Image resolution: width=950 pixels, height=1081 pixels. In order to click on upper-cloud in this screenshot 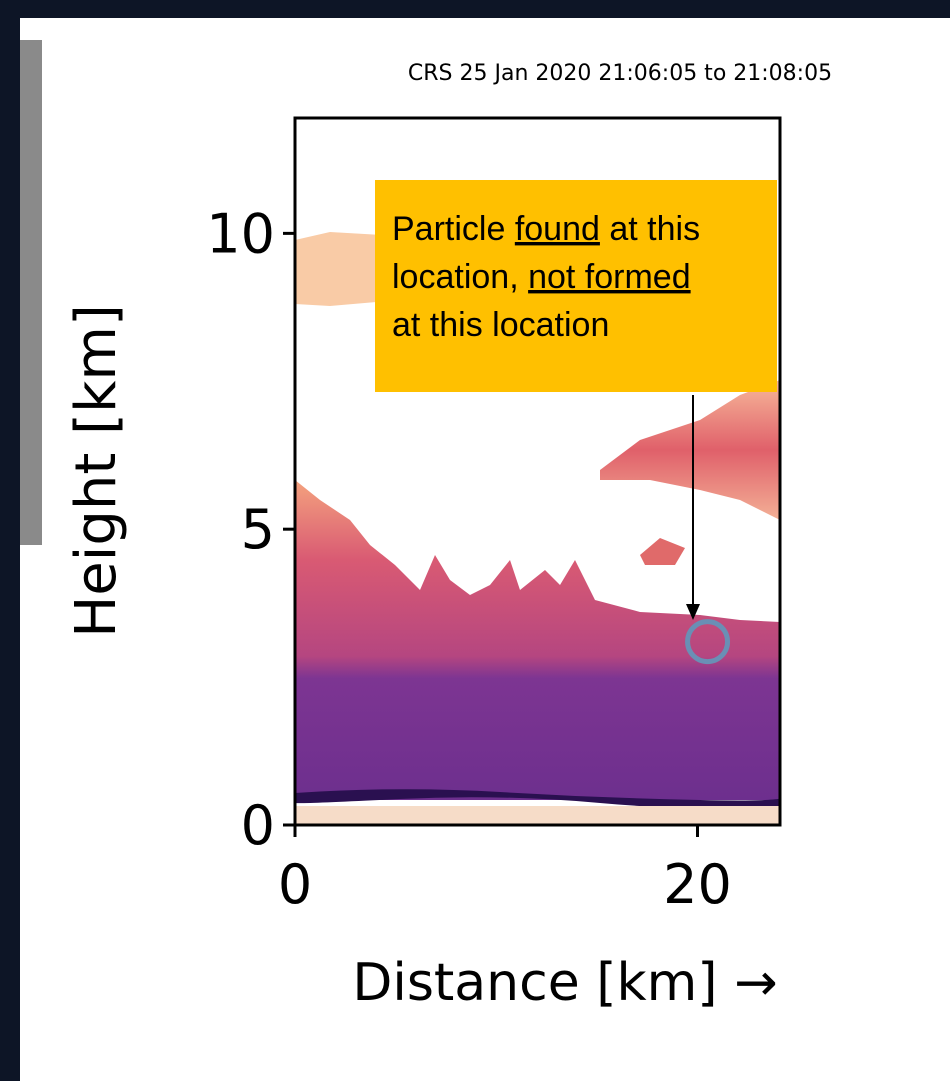, I will do `click(690, 450)`.